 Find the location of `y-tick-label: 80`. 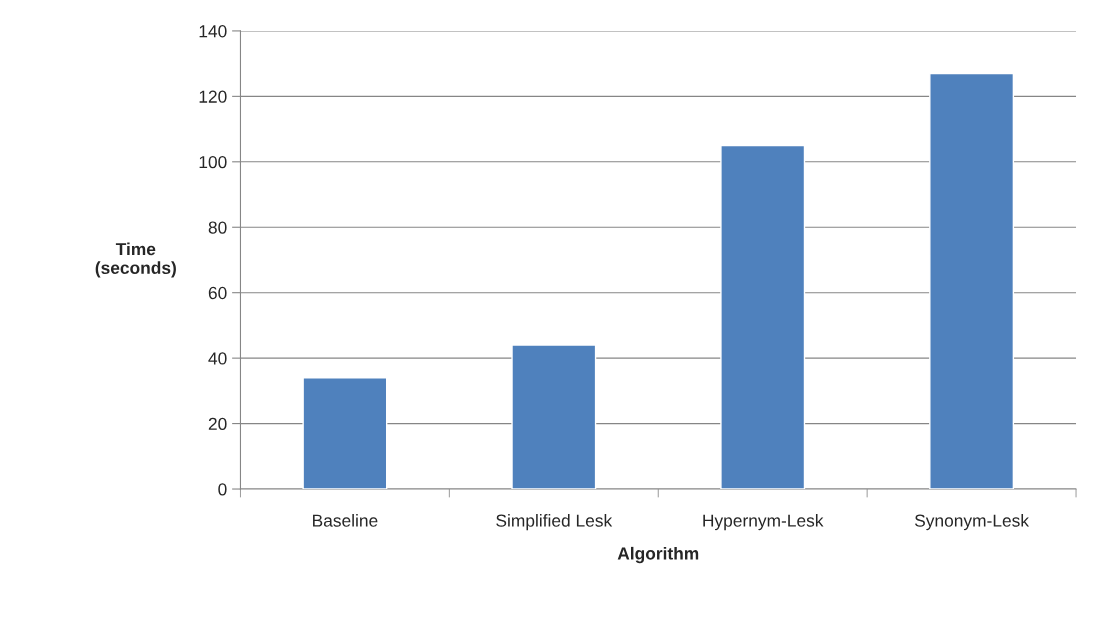

y-tick-label: 80 is located at coordinates (217, 227).